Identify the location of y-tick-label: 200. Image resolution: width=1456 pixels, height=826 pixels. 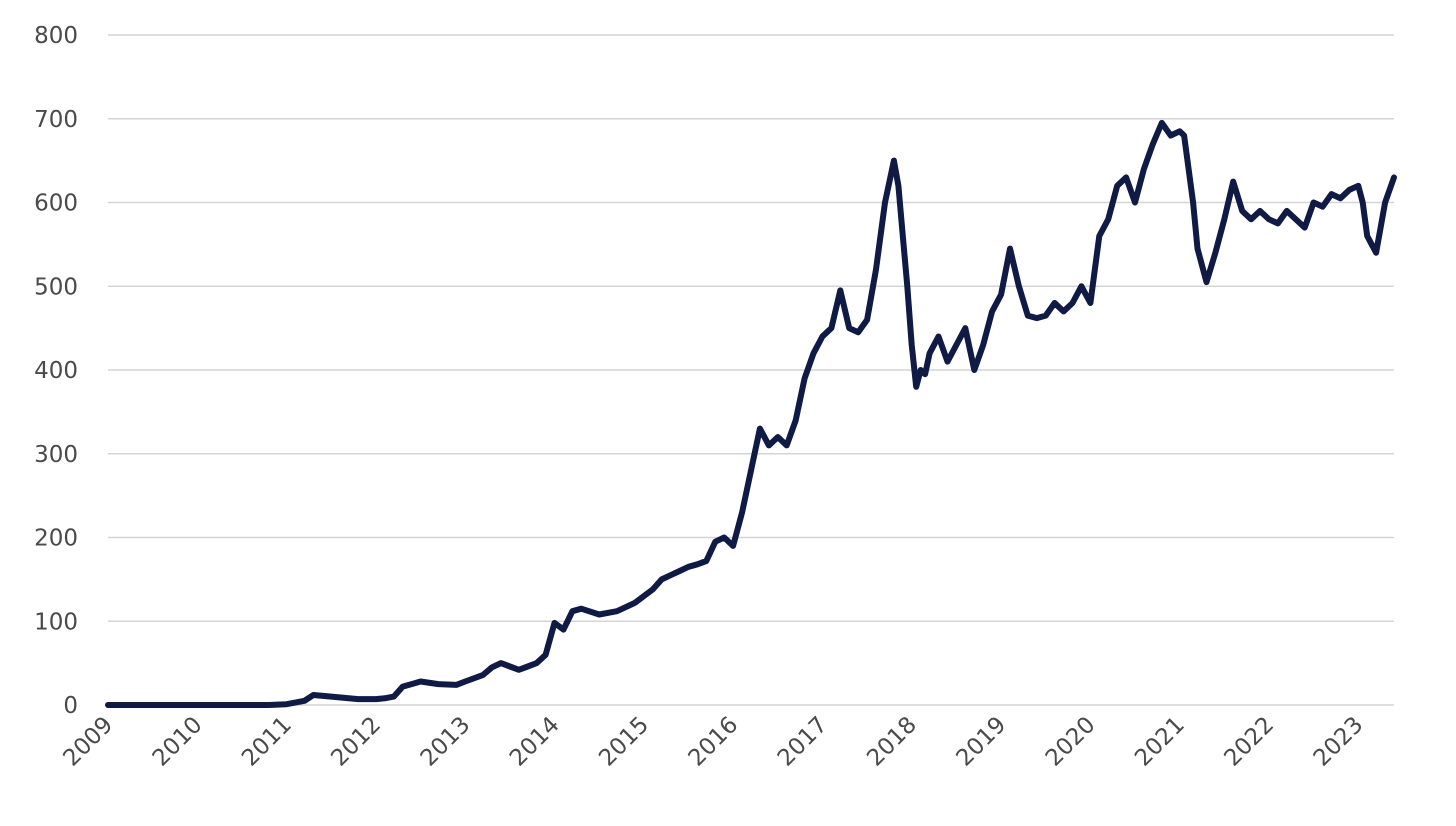
(56, 539).